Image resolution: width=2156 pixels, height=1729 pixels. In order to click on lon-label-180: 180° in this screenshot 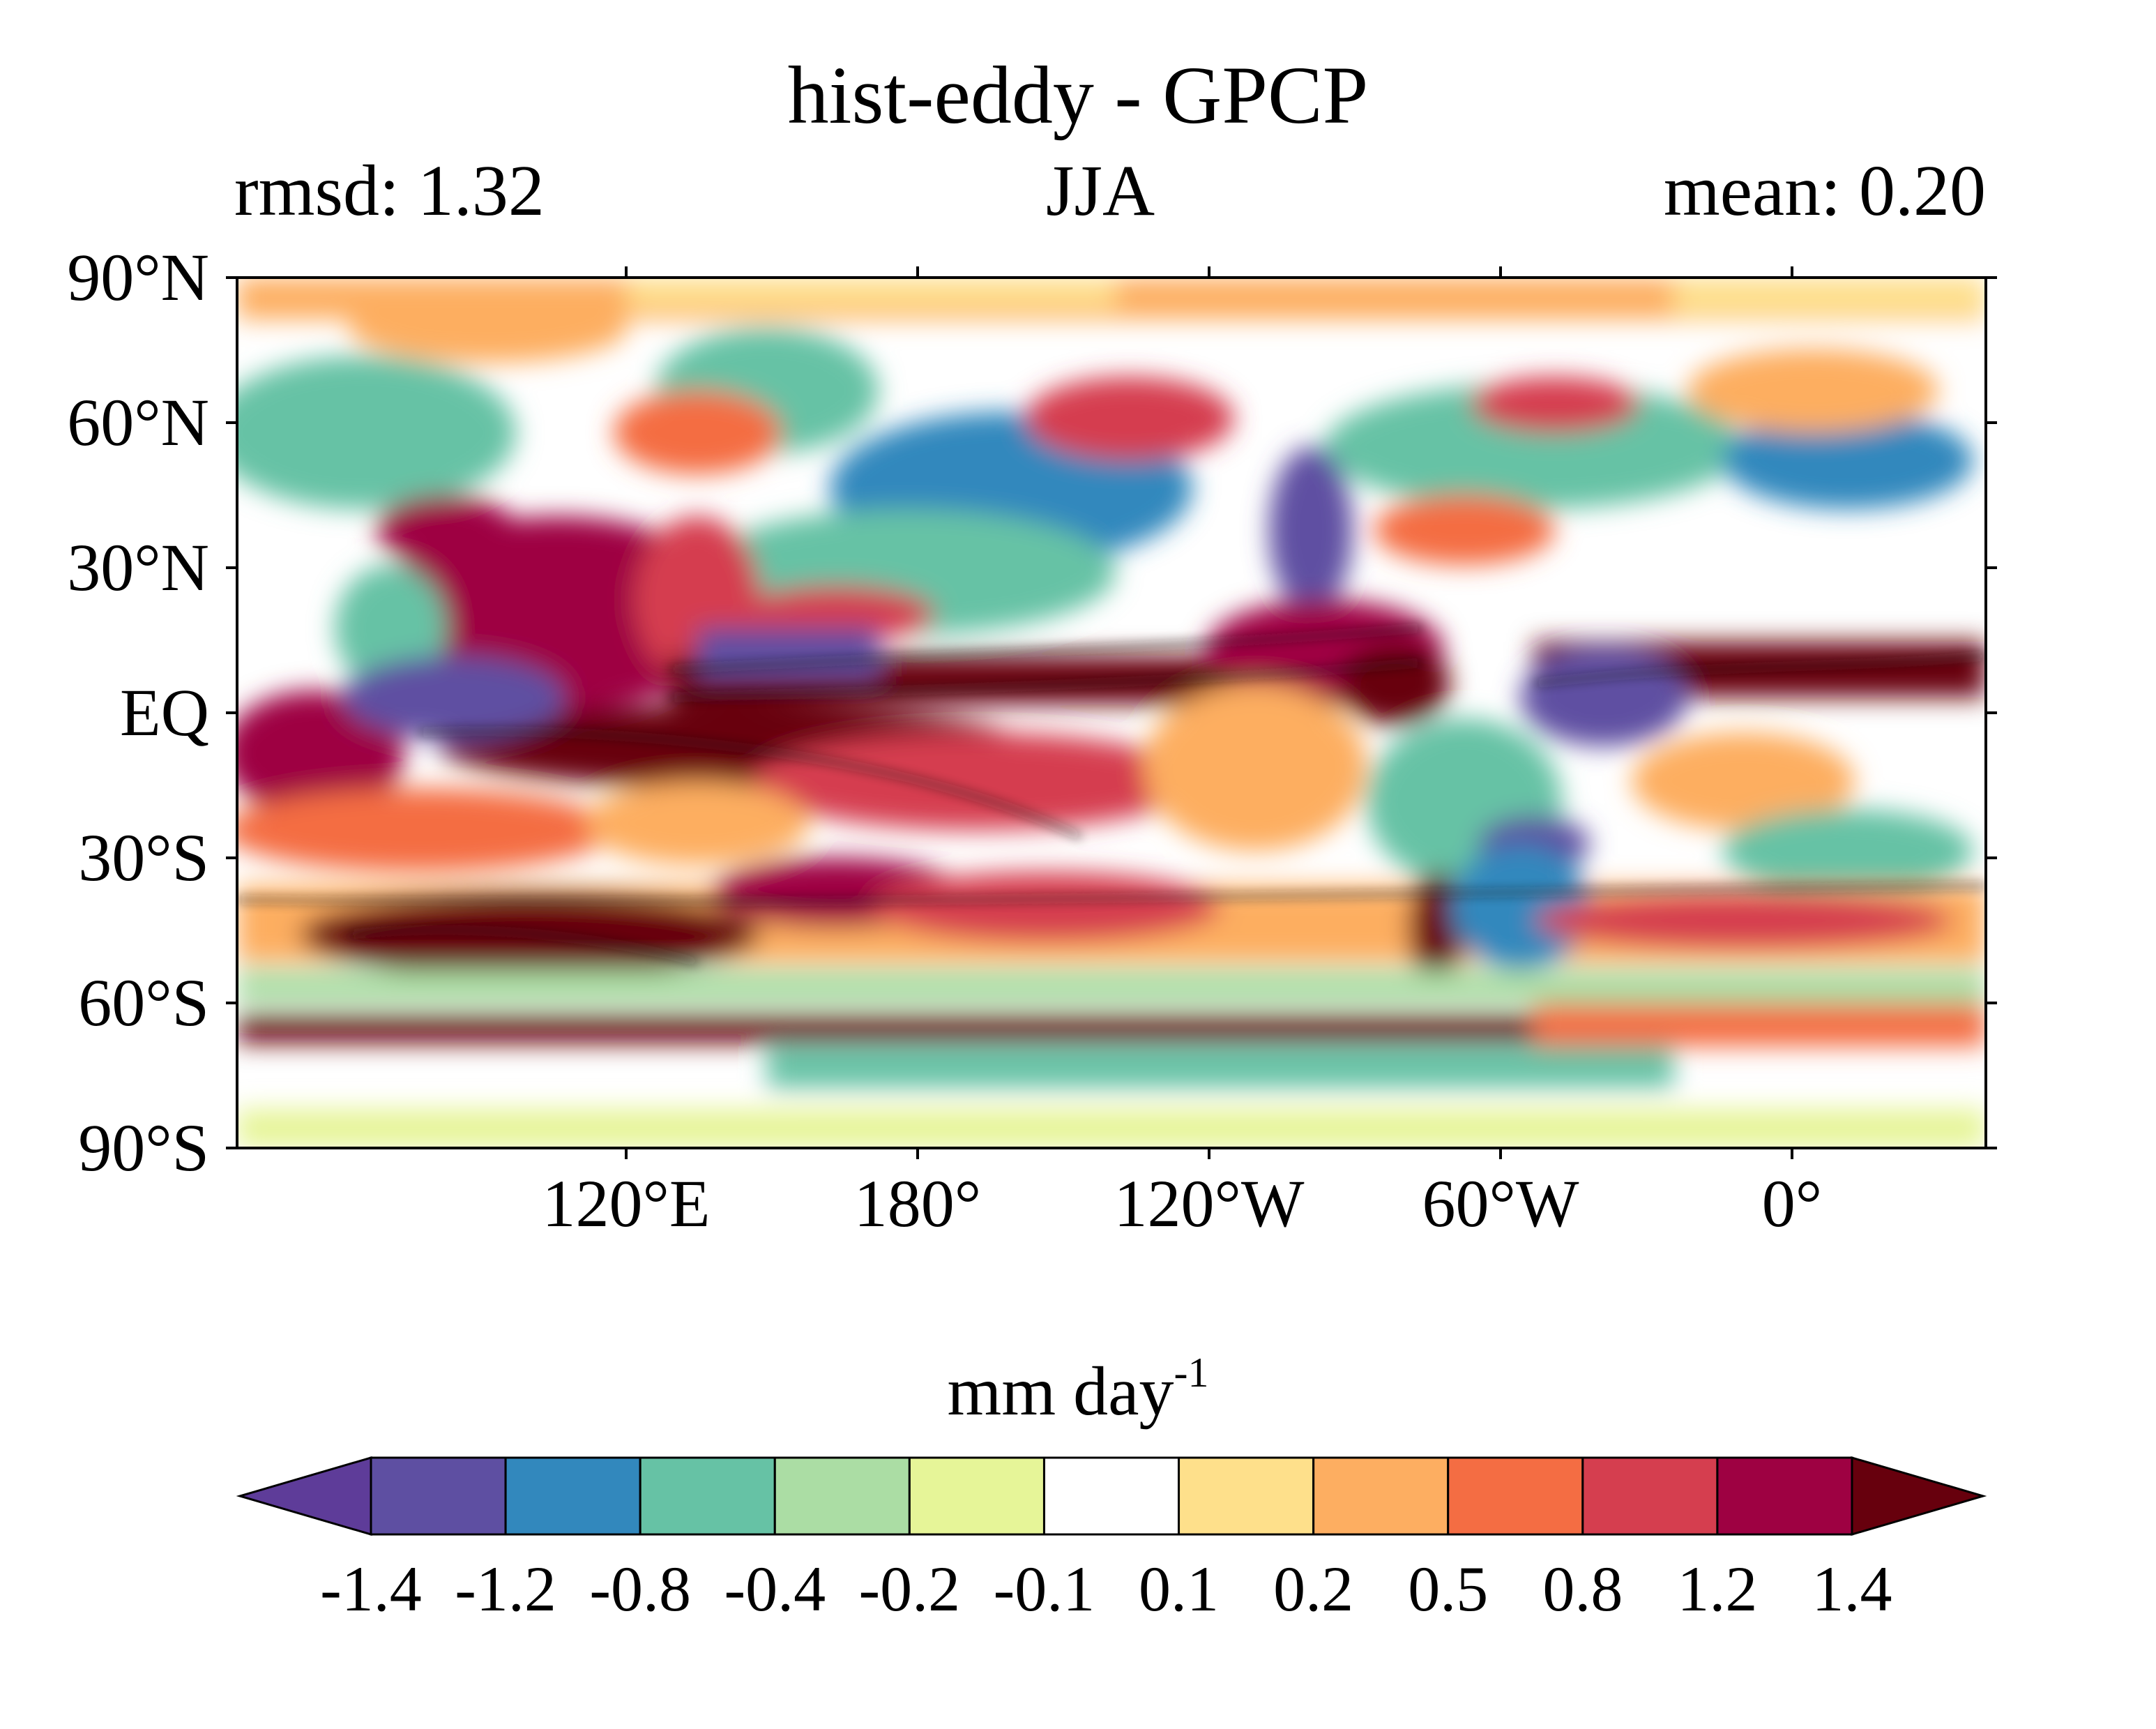, I will do `click(917, 1203)`.